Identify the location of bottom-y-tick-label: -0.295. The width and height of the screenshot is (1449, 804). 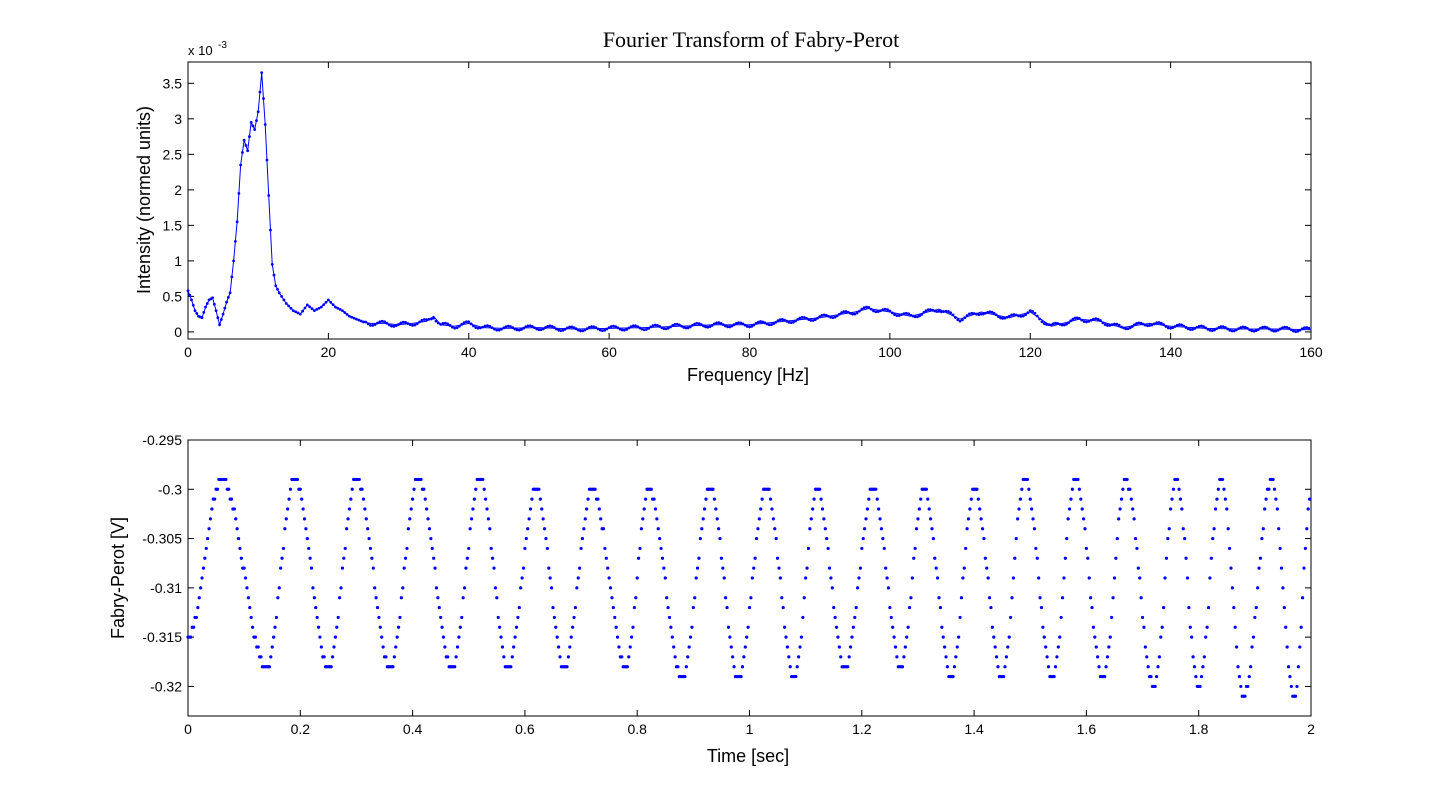
(162, 440).